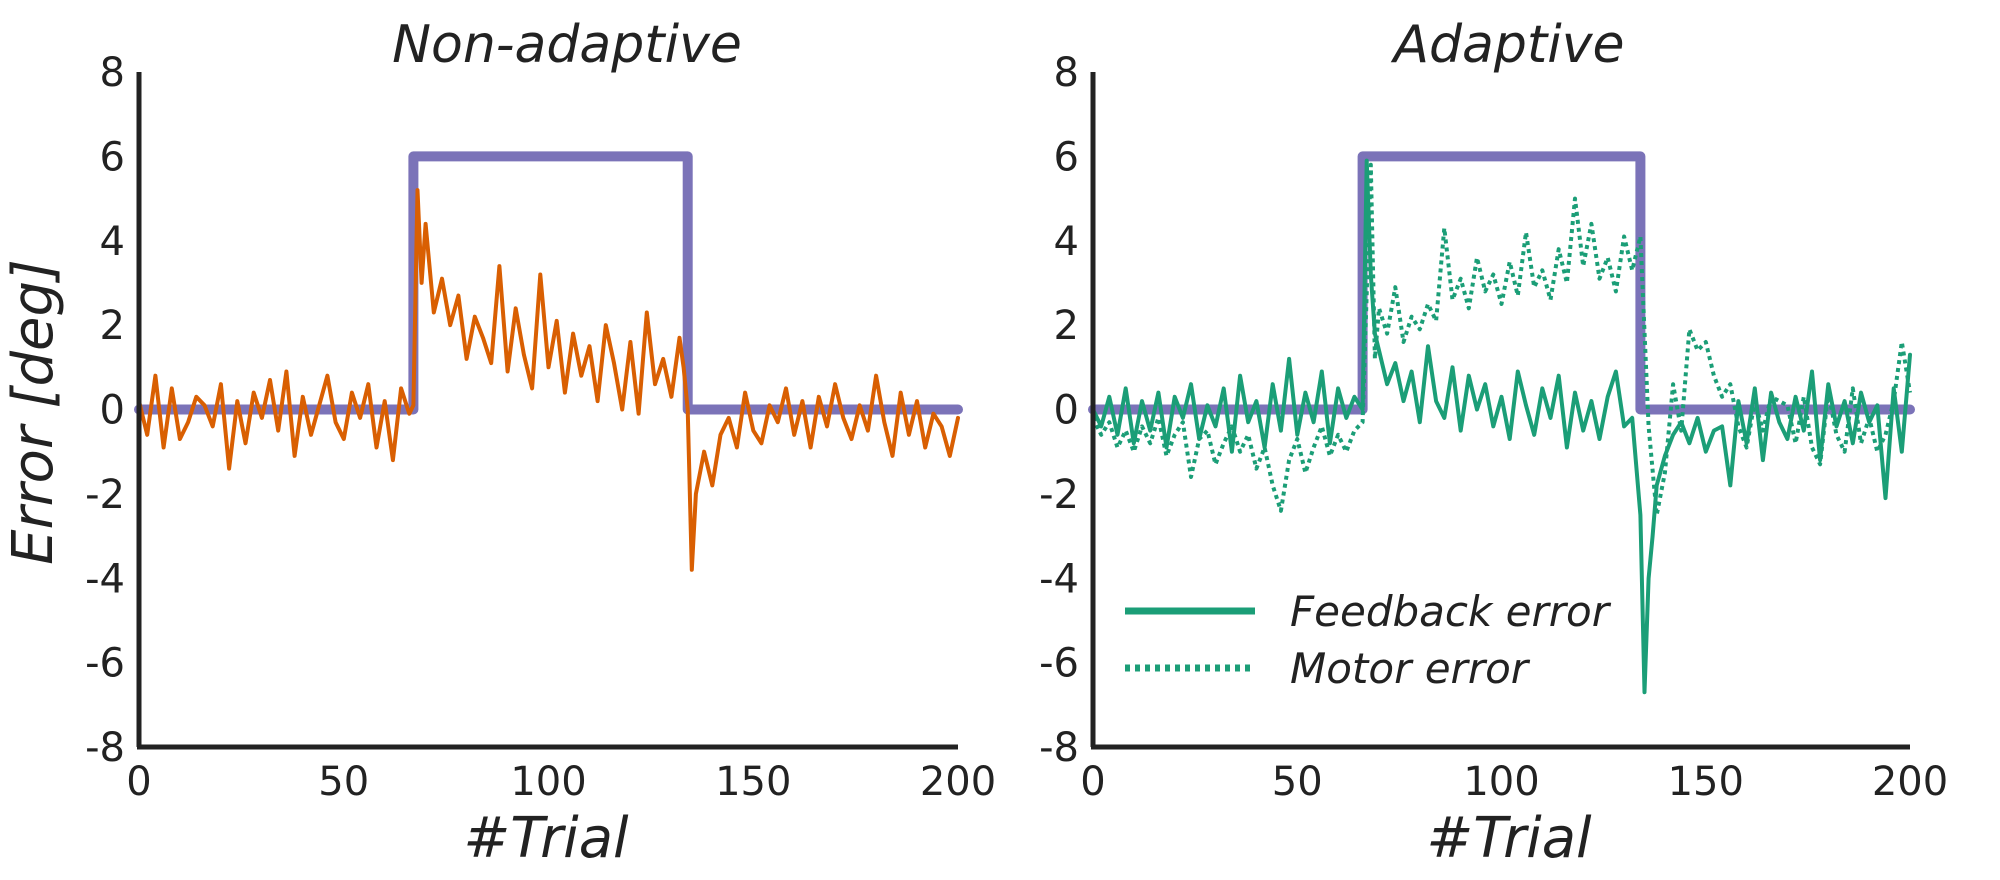  What do you see at coordinates (33, 412) in the screenshot?
I see `y-axis-label: Error [deg]` at bounding box center [33, 412].